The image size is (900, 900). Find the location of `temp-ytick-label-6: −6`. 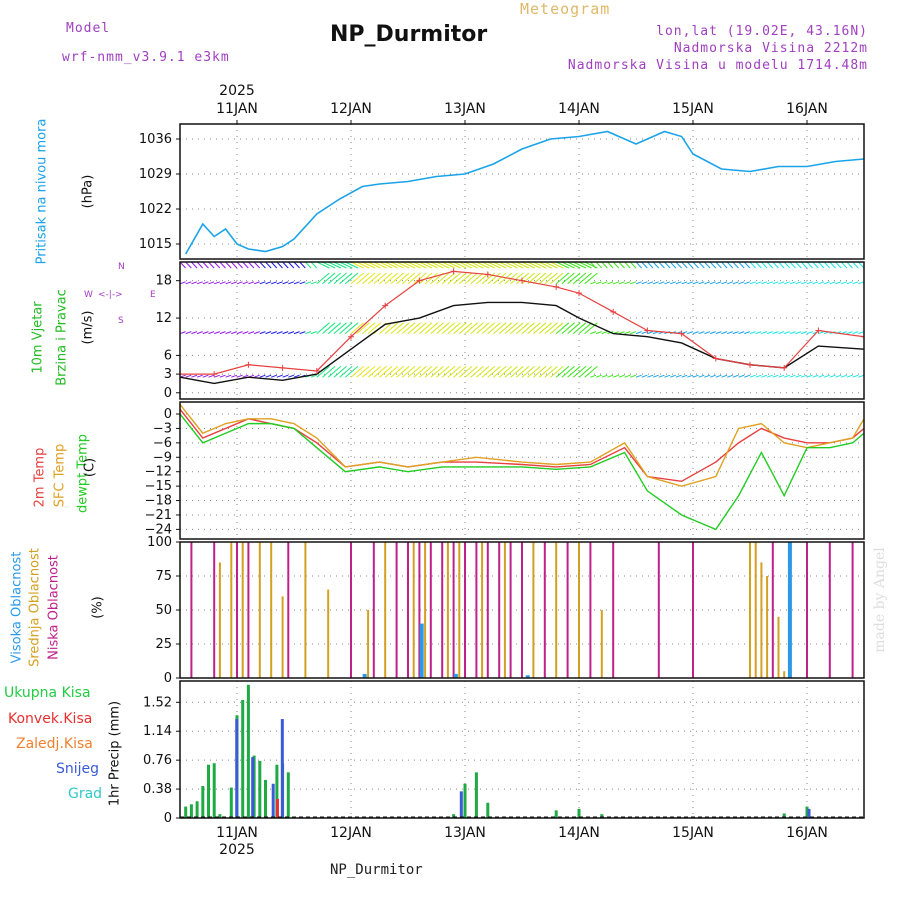

temp-ytick-label-6: −6 is located at coordinates (162, 443).